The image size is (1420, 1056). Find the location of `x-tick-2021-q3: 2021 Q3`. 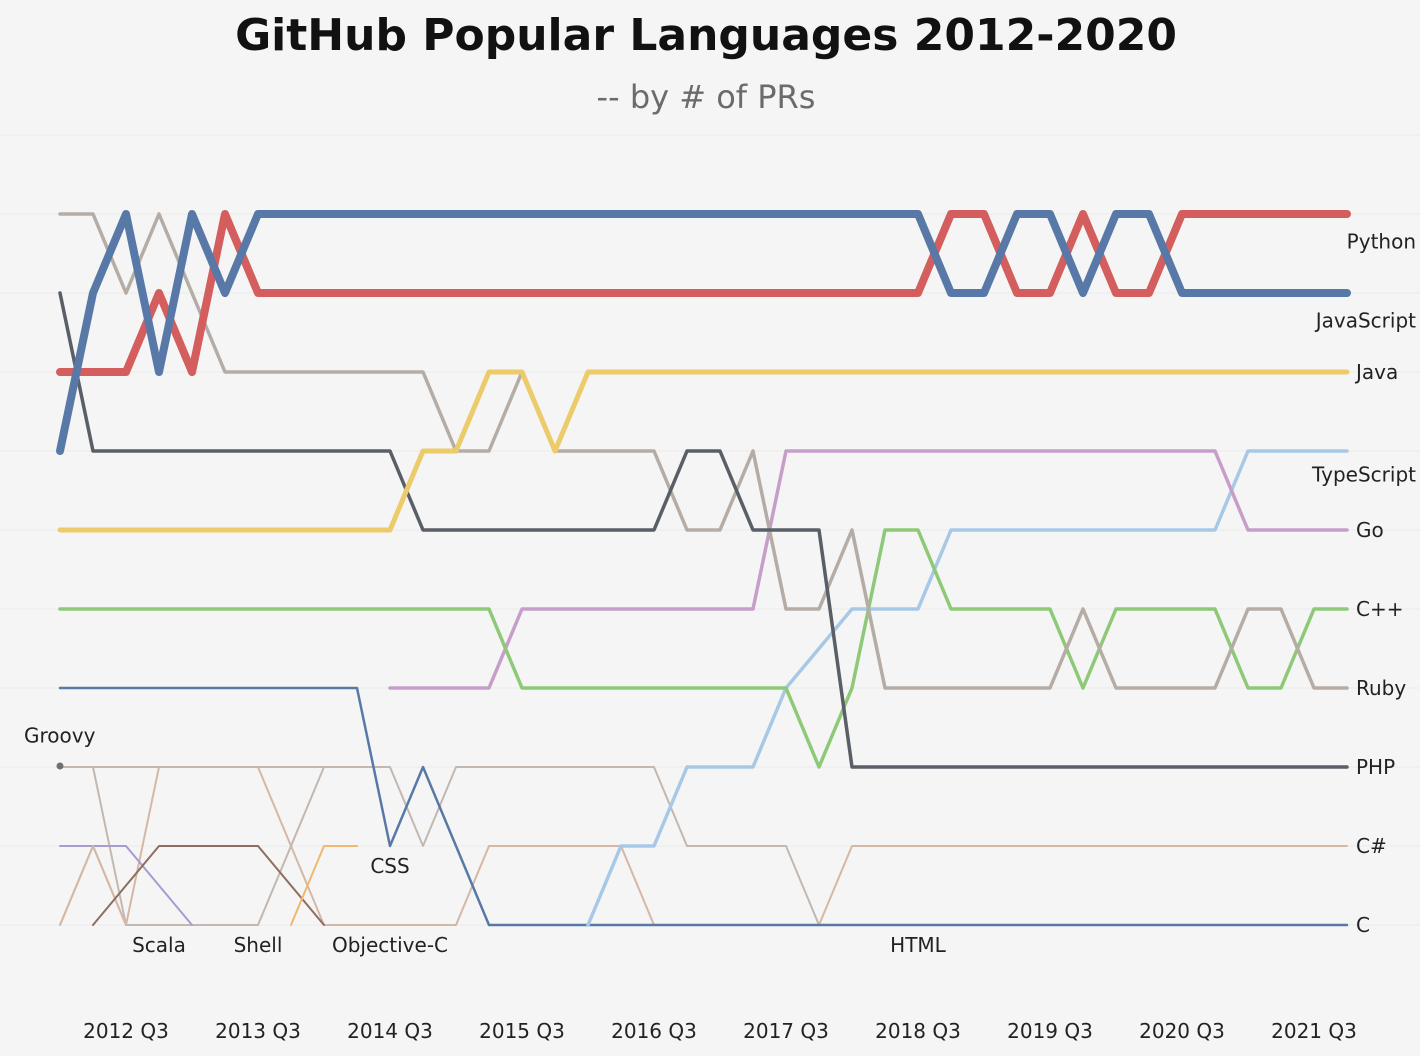

x-tick-2021-q3: 2021 Q3 is located at coordinates (1314, 1031).